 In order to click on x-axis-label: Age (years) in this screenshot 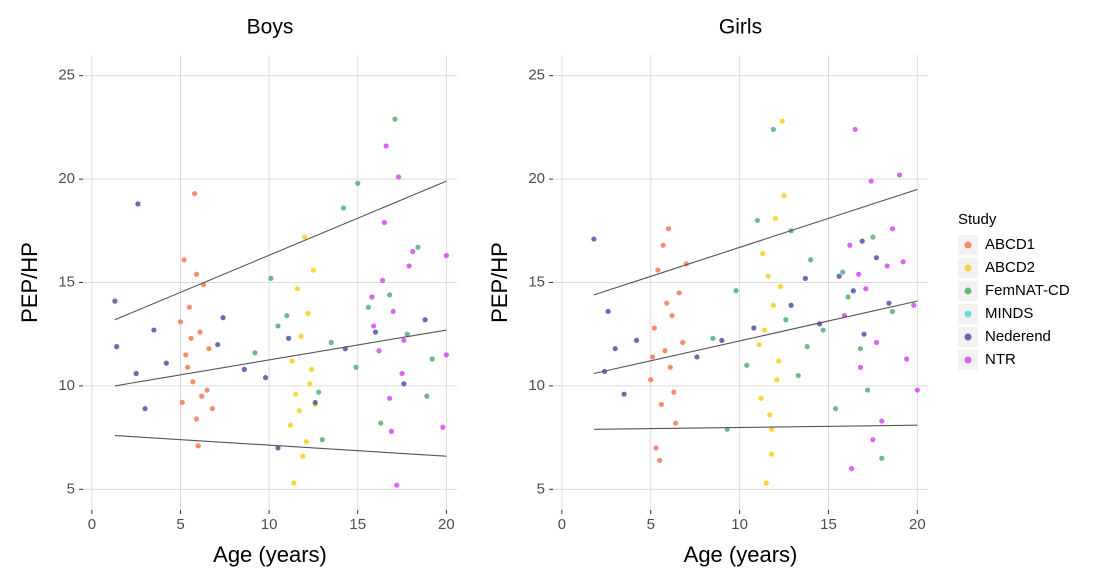, I will do `click(270, 554)`.